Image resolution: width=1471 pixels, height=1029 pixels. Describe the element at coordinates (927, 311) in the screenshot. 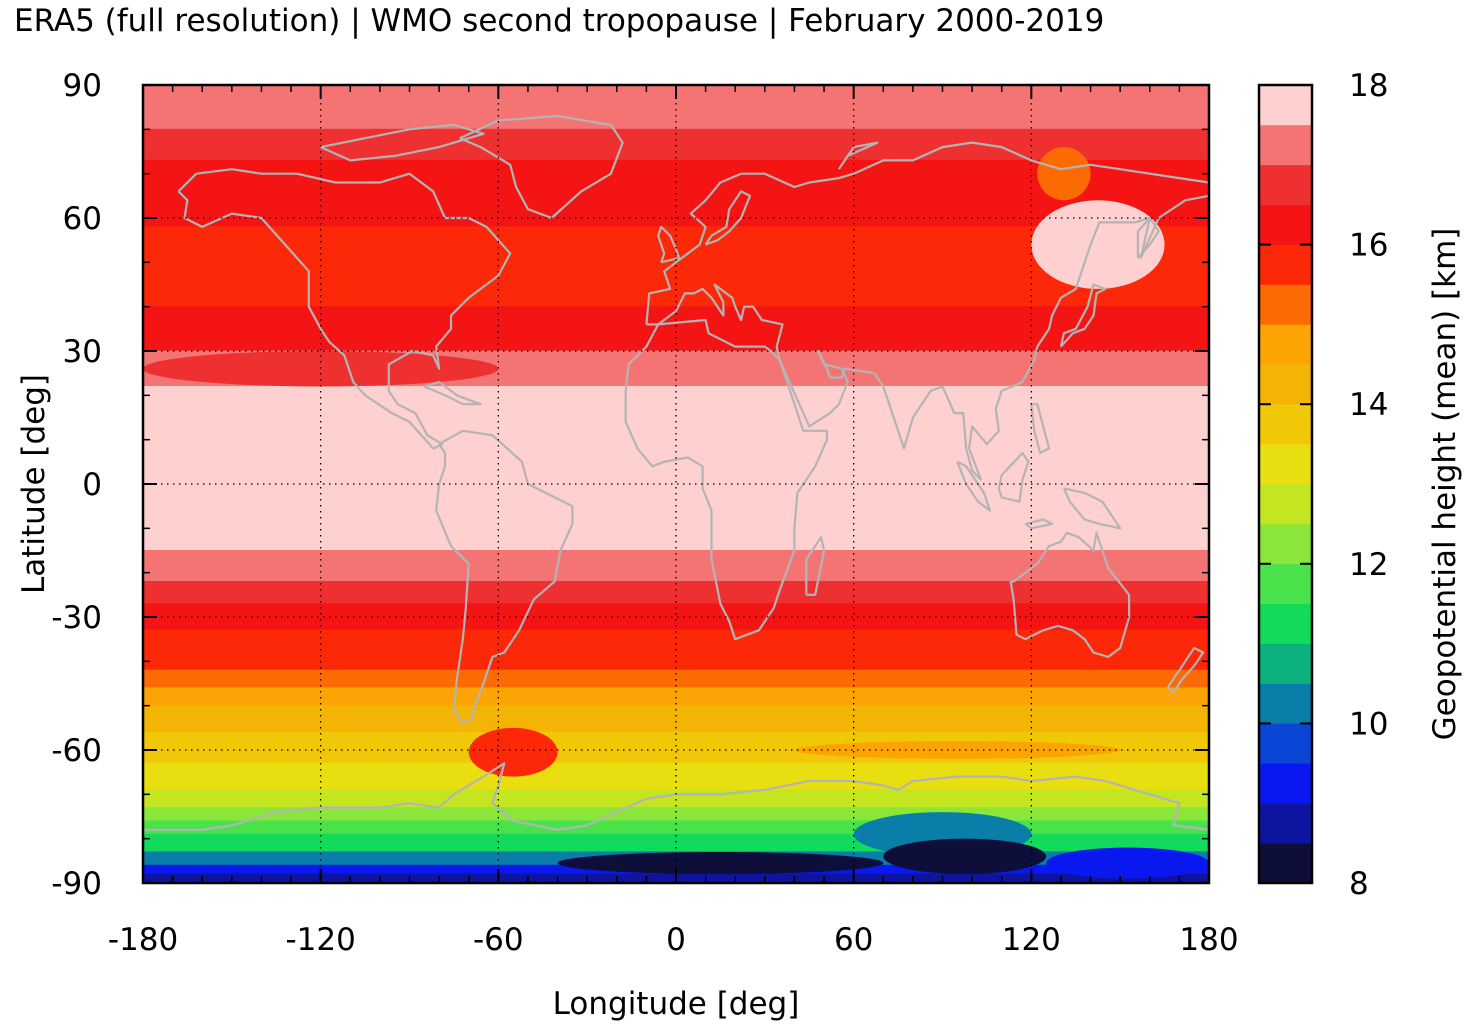

I see `coastline-eurasia` at that location.